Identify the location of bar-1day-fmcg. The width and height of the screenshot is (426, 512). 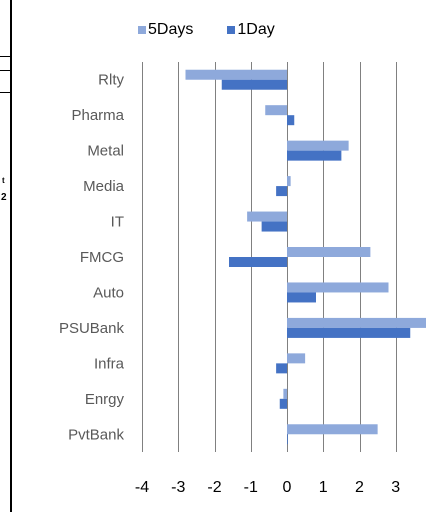
(258, 262).